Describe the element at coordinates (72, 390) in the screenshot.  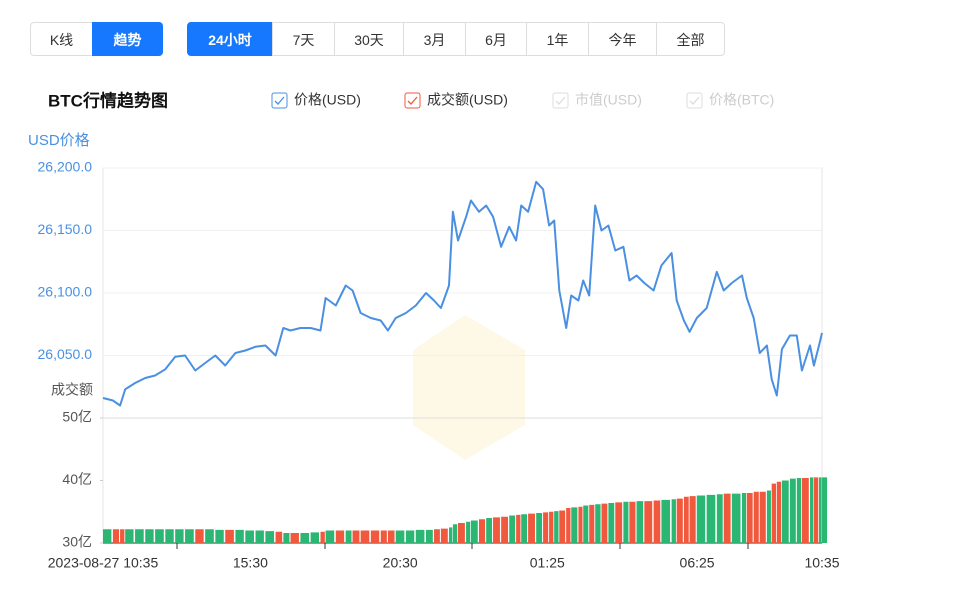
I see `y2-axis-label: 成交额` at that location.